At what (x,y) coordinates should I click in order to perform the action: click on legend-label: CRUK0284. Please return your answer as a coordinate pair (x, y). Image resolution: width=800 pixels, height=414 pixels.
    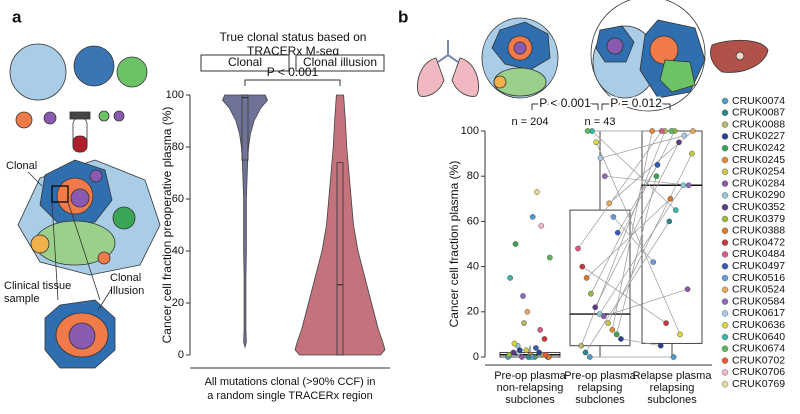
    Looking at the image, I should click on (758, 183).